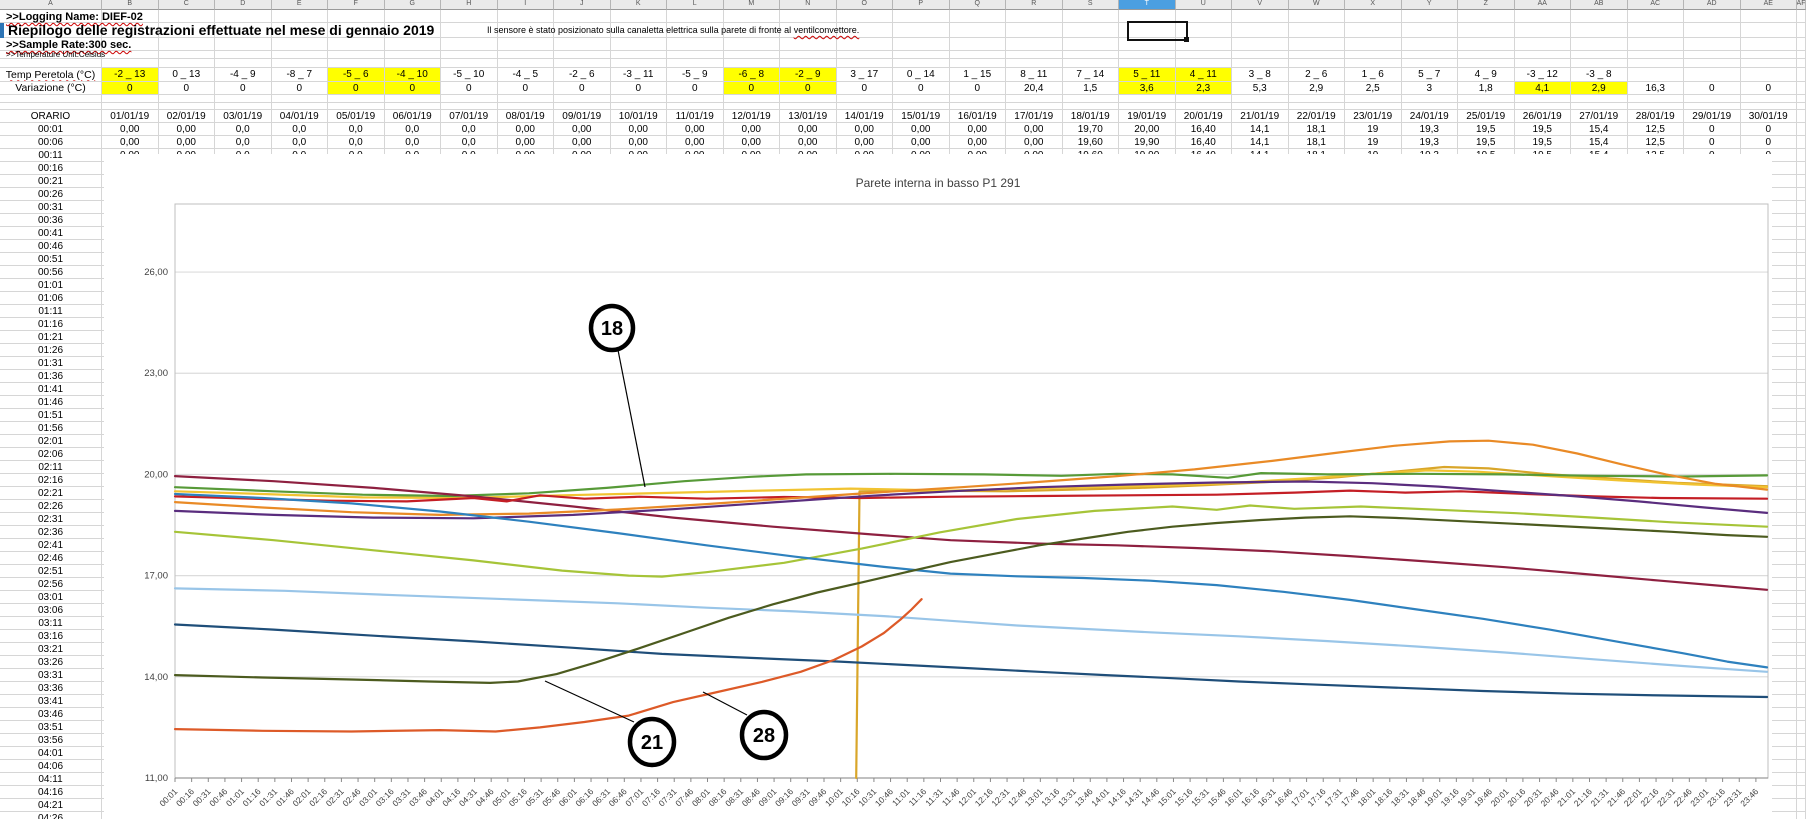  Describe the element at coordinates (525, 116) in the screenshot. I see `date-header: 08/01/19` at that location.